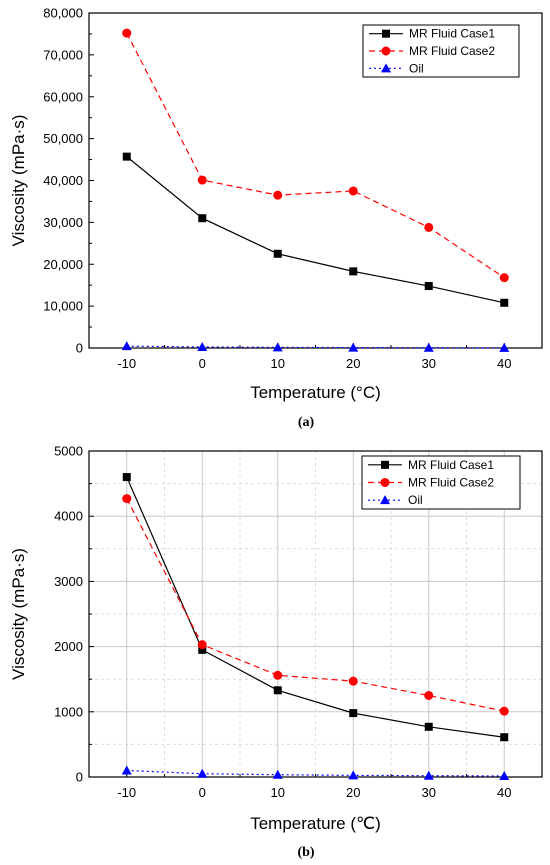 This screenshot has width=550, height=865. Describe the element at coordinates (63, 264) in the screenshot. I see `chart-a-y-tick-label-2: 20,000` at that location.